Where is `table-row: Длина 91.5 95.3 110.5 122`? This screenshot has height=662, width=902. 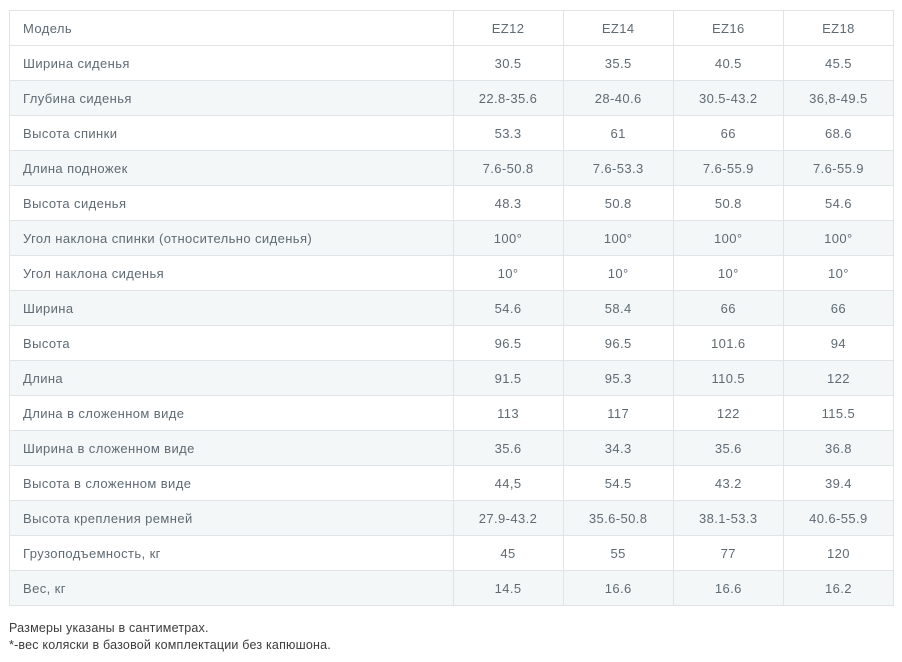 table-row: Длина 91.5 95.3 110.5 122 is located at coordinates (452, 378).